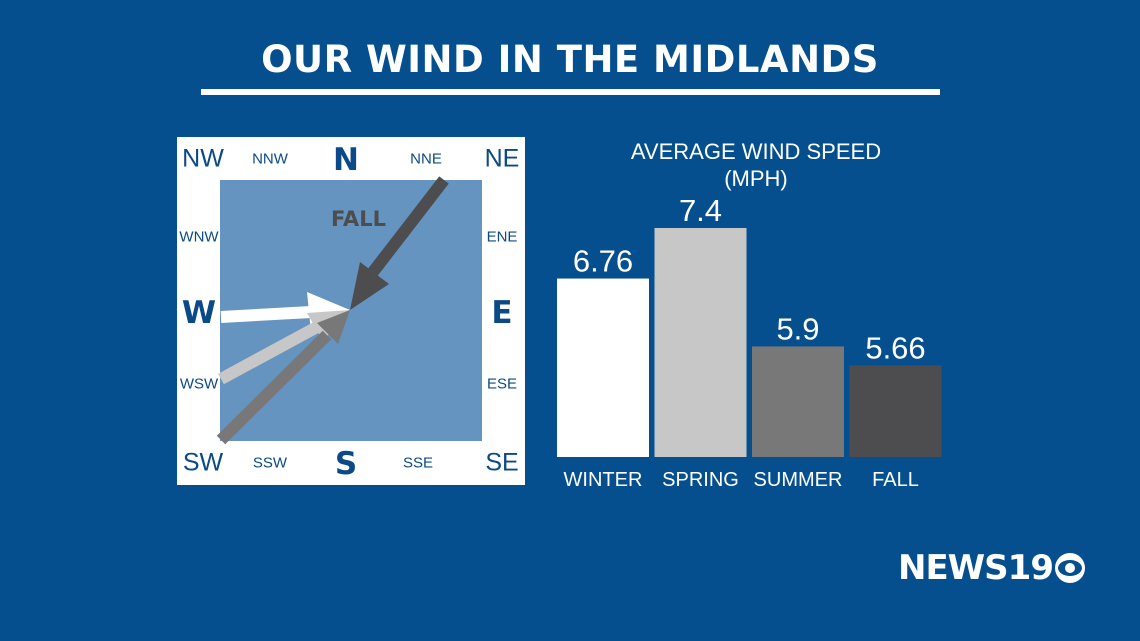 The width and height of the screenshot is (1140, 641). Describe the element at coordinates (700, 480) in the screenshot. I see `category-label-spring: SPRING` at that location.